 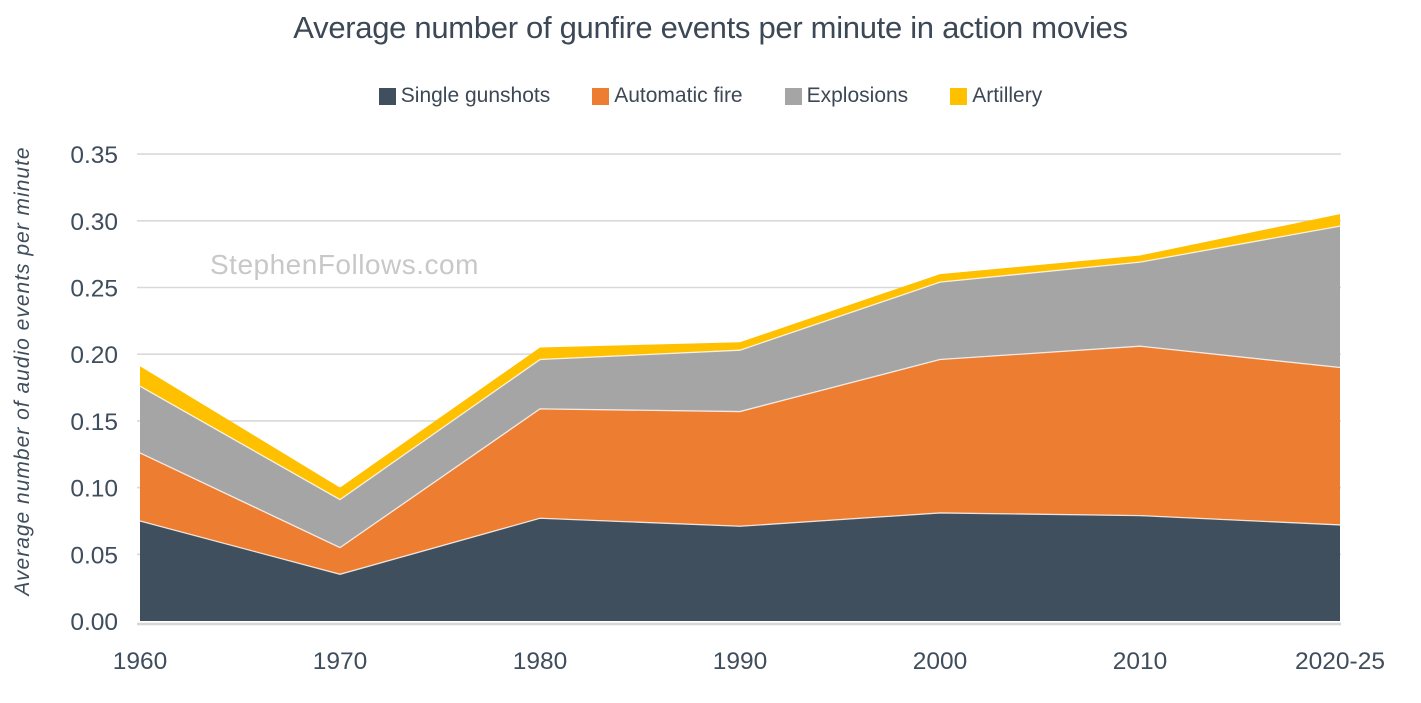 I want to click on x-tick-labels: 1960 1970 1980 1990 2000 2010 2020-25, so click(x=749, y=661).